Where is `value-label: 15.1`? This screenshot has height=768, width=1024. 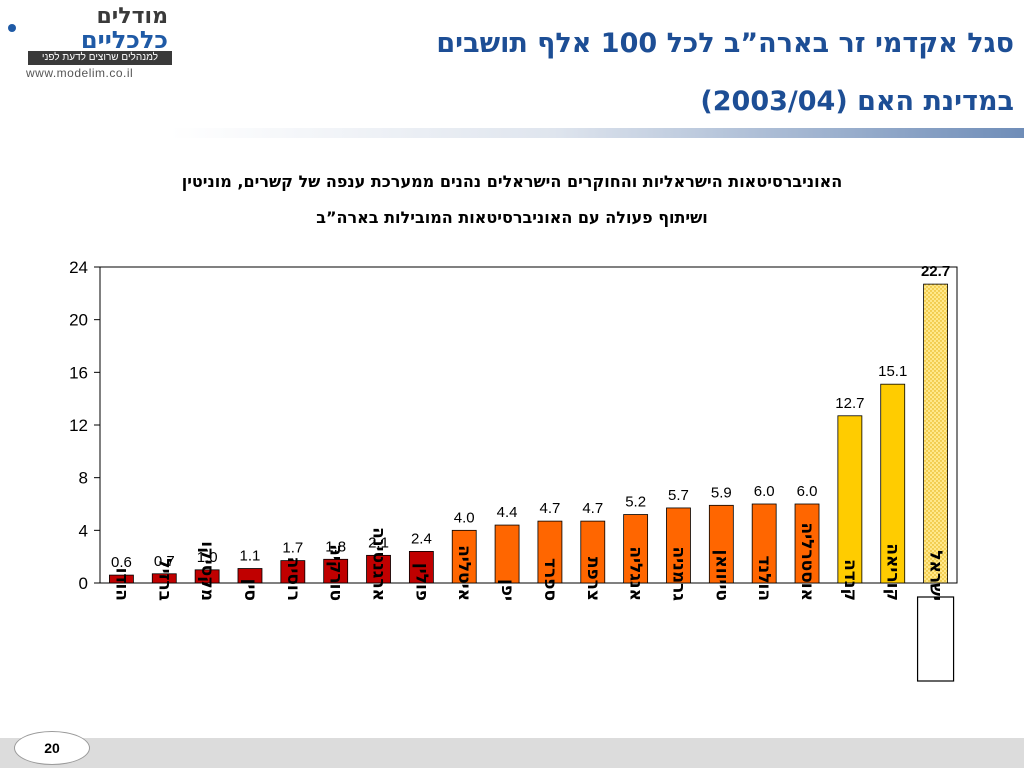
value-label: 15.1 is located at coordinates (892, 371).